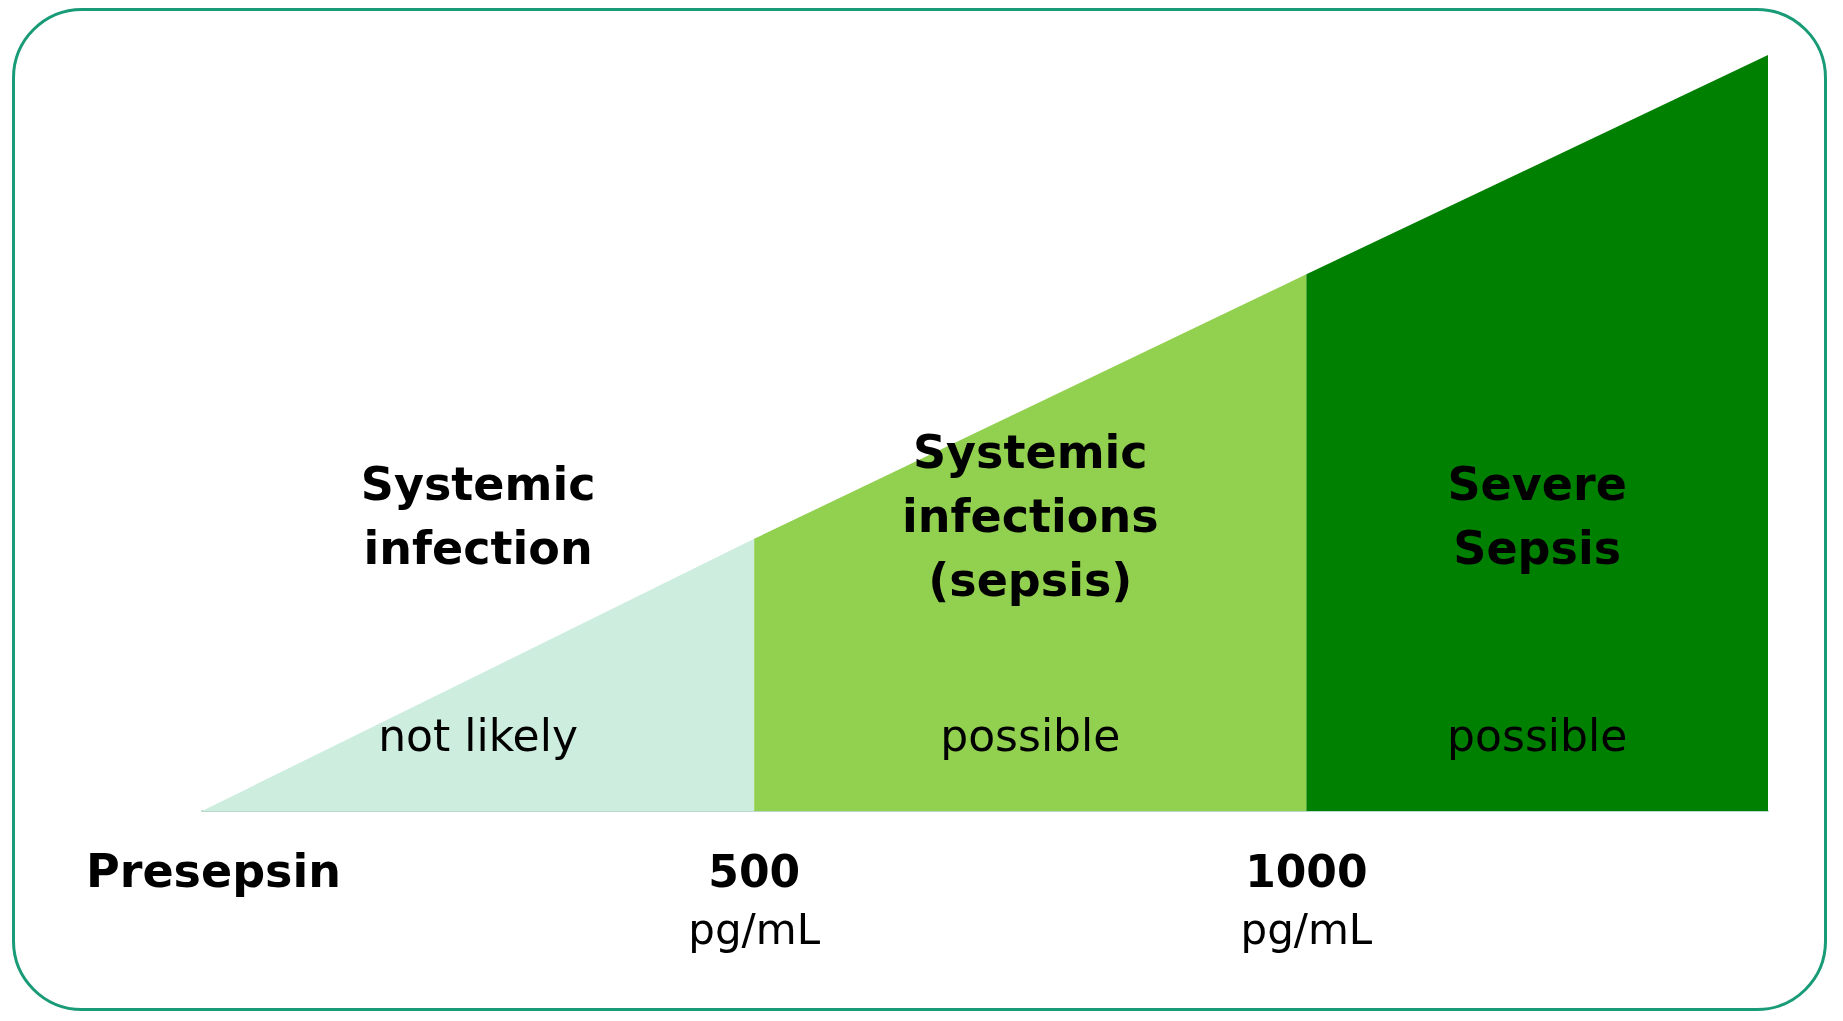 The height and width of the screenshot is (1021, 1843). What do you see at coordinates (478, 735) in the screenshot?
I see `annotation: not likely` at bounding box center [478, 735].